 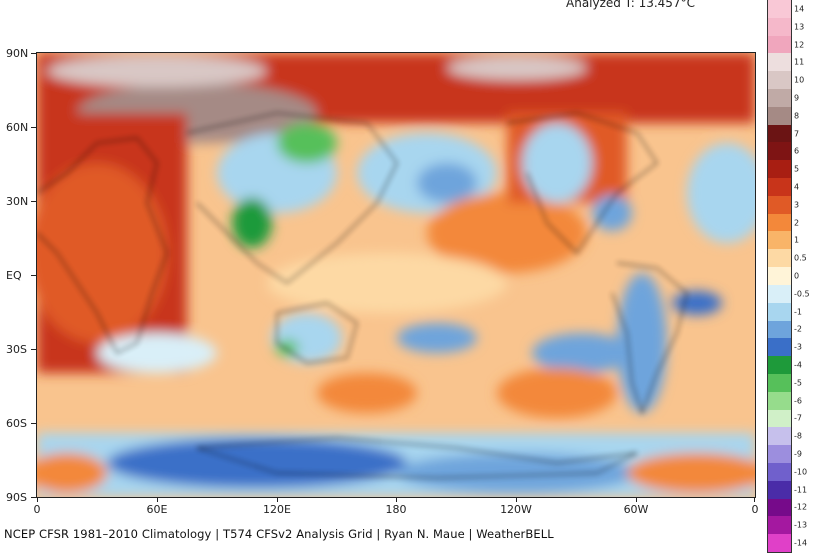 What do you see at coordinates (797, 151) in the screenshot?
I see `color-scale-label: 6` at bounding box center [797, 151].